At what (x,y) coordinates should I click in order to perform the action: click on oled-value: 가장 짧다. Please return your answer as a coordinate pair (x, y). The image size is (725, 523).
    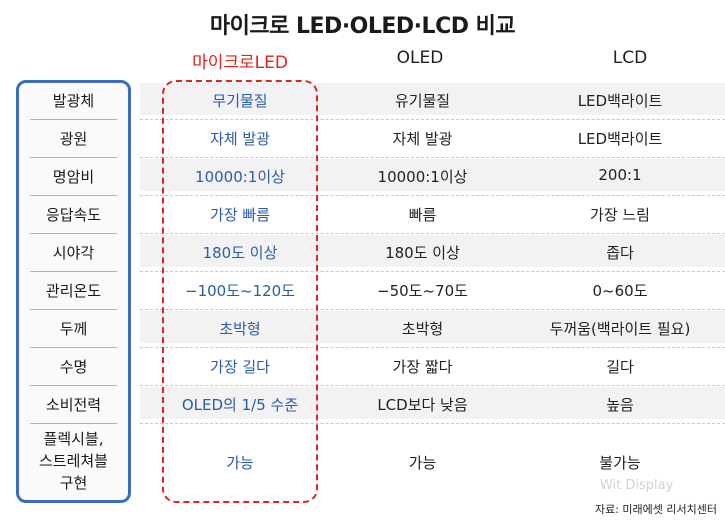
    Looking at the image, I should click on (422, 367).